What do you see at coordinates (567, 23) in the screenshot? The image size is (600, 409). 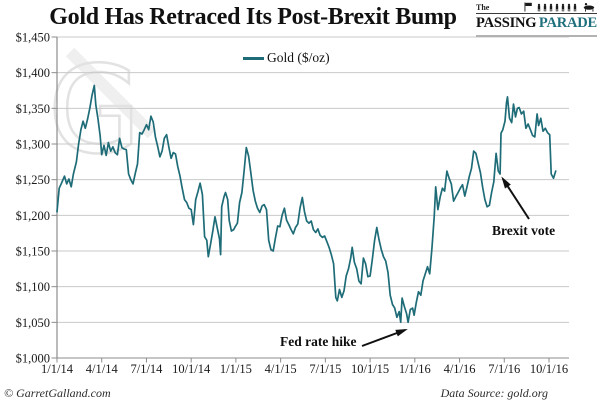 I see `logo-parade-label: PARADE` at bounding box center [567, 23].